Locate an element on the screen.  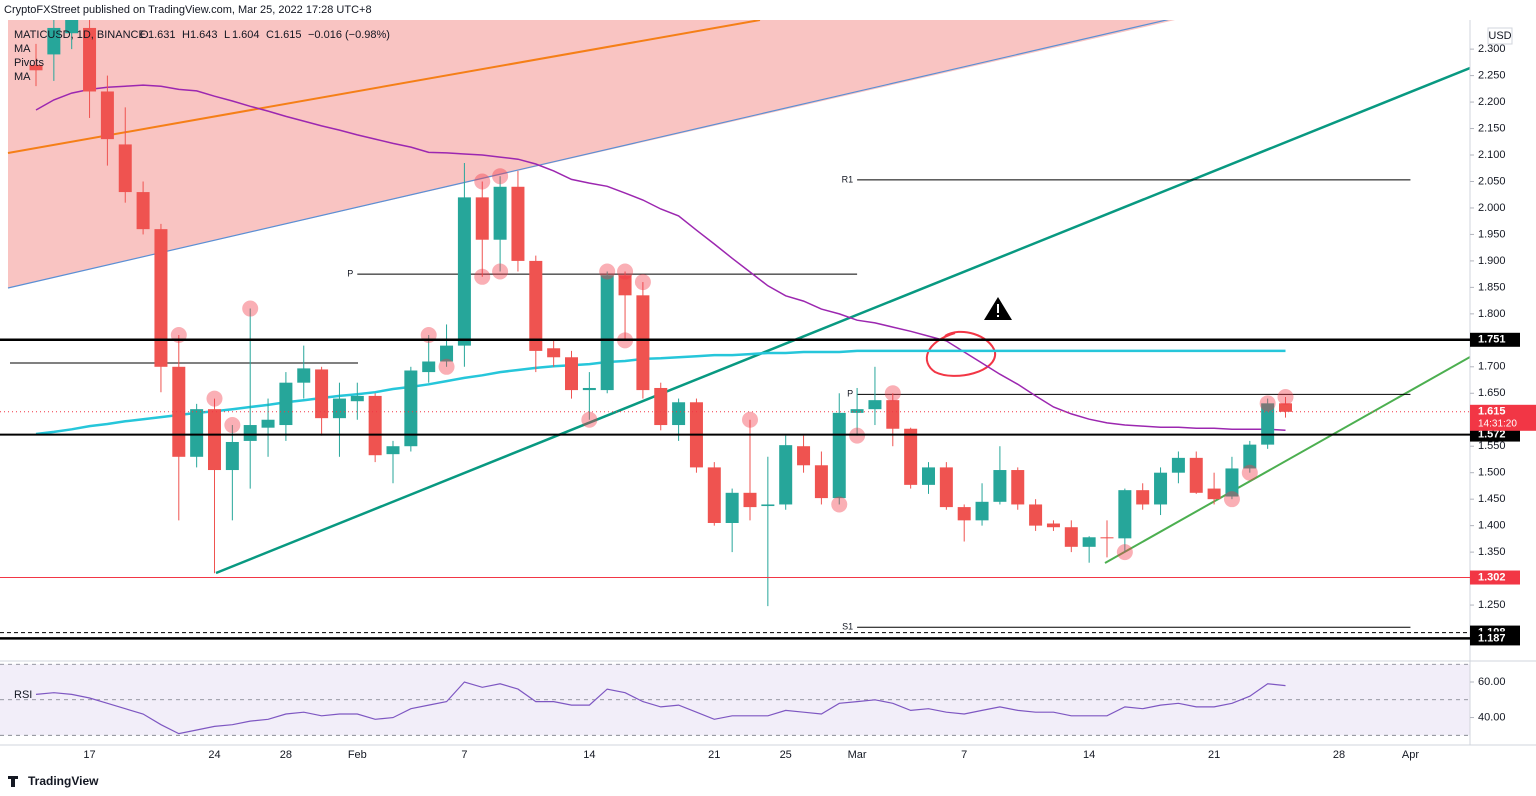
x-tick-label: Apr is located at coordinates (1410, 755).